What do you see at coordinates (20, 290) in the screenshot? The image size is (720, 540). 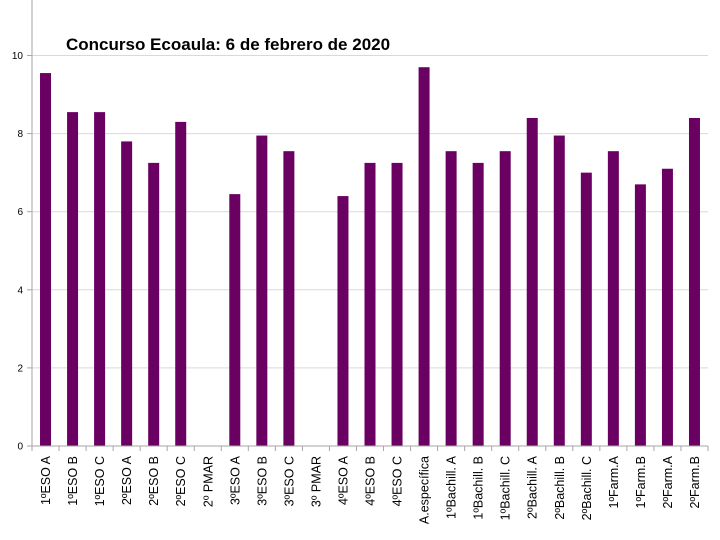 I see `y-tick-label: 4` at bounding box center [20, 290].